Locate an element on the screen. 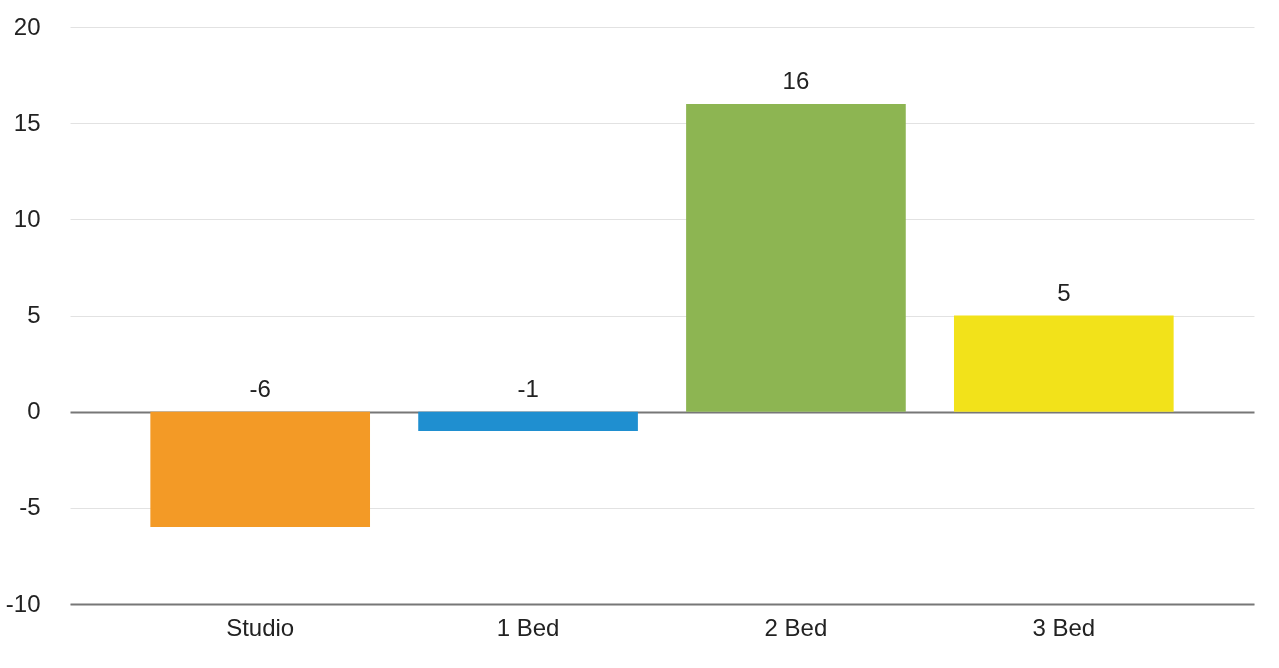  y-tick-label: 5 is located at coordinates (34, 314).